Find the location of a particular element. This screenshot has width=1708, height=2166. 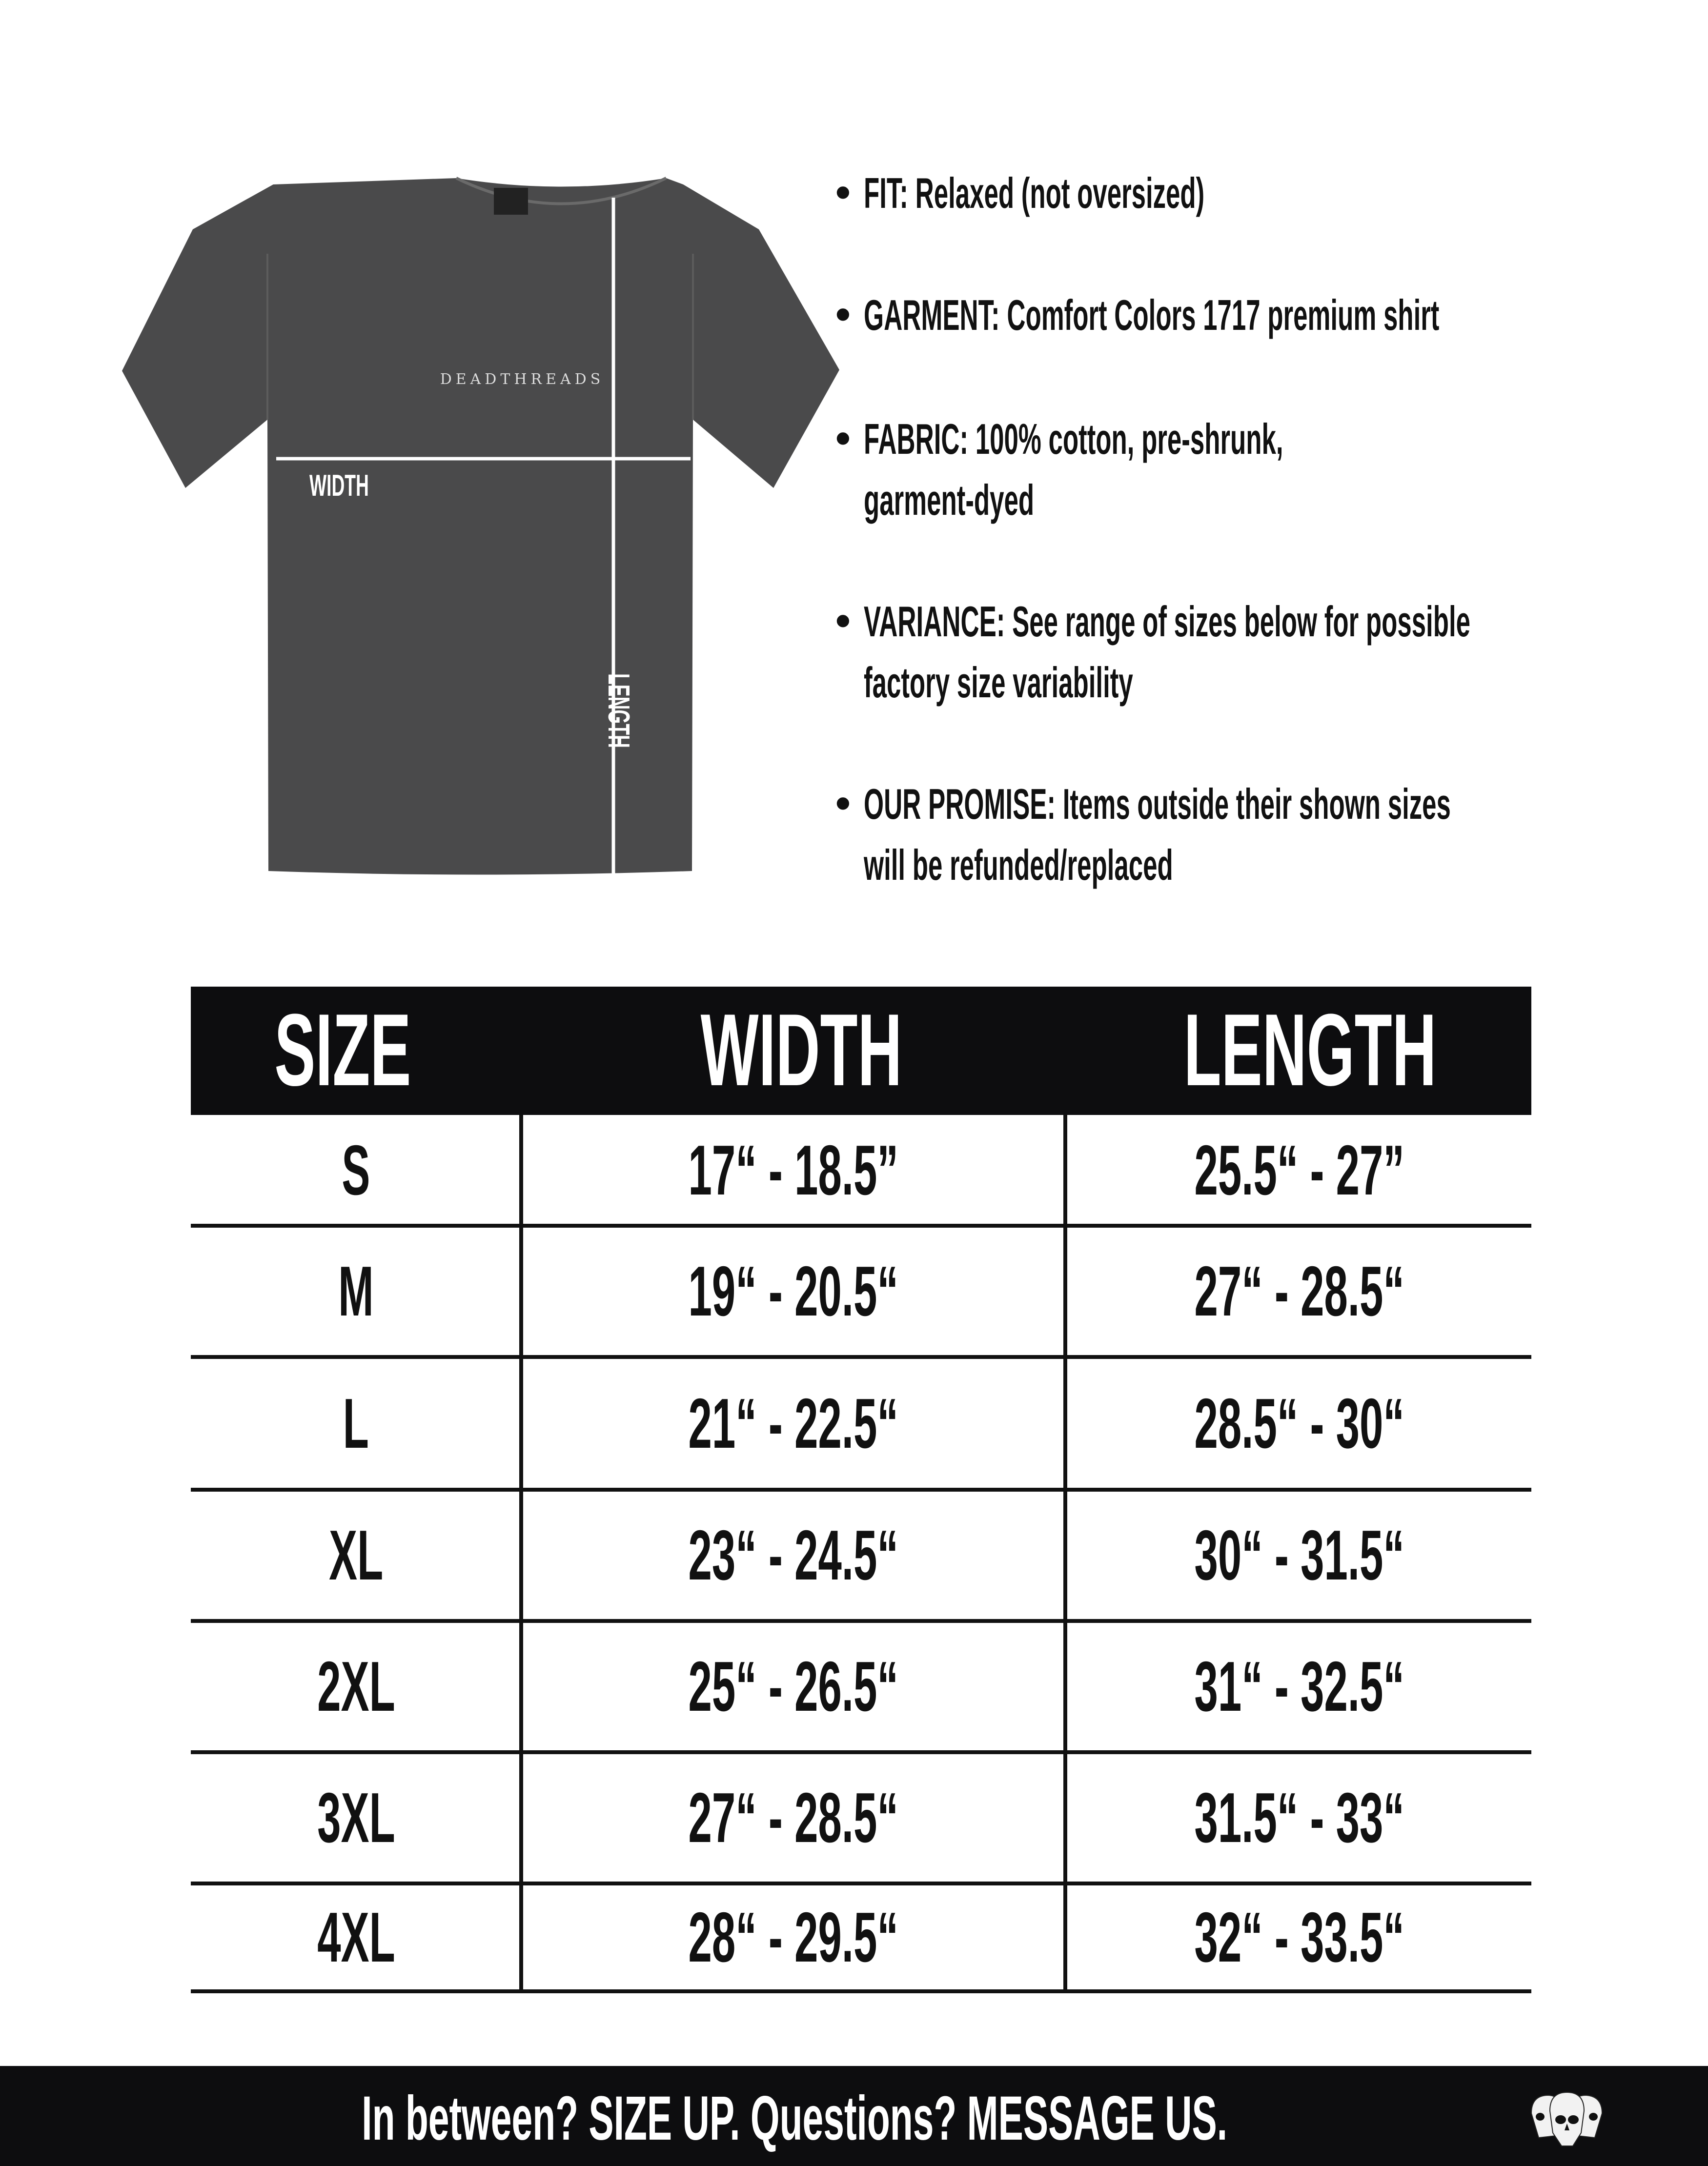

cell-width: 25“ - 26.5“ is located at coordinates (793, 1686).